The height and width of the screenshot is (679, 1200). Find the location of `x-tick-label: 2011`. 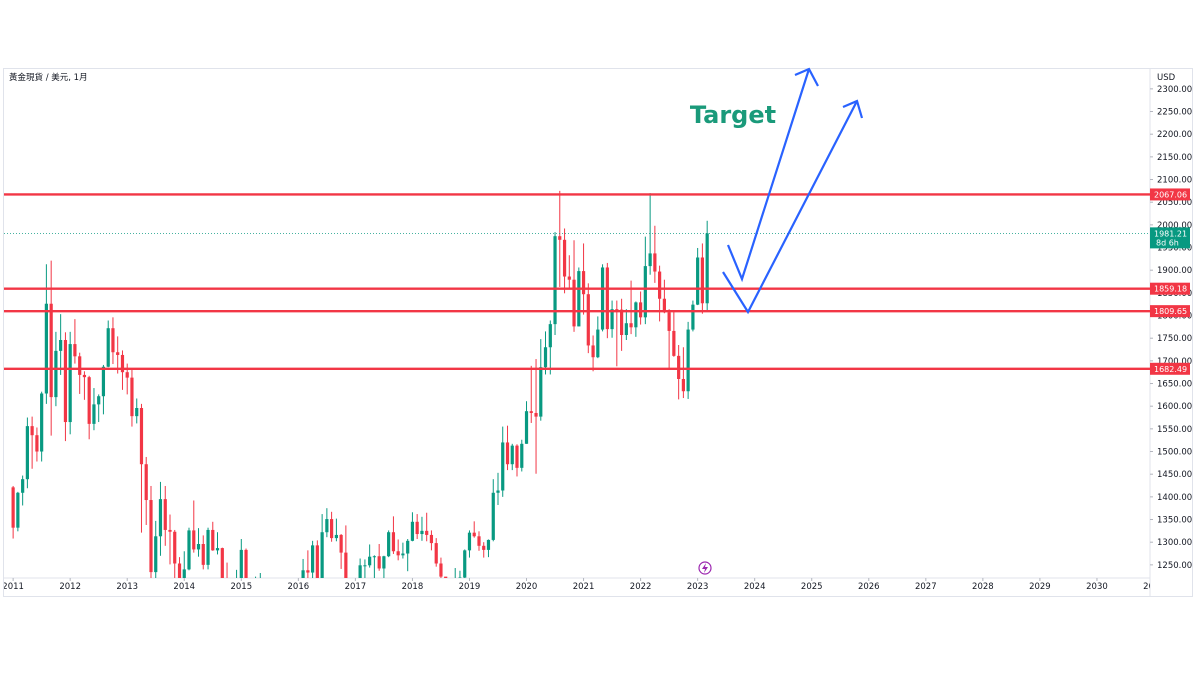

x-tick-label: 2011 is located at coordinates (13, 587).